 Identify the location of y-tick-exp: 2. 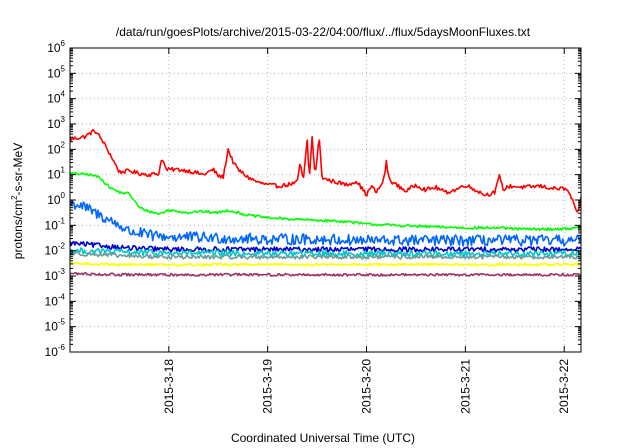
(63, 144).